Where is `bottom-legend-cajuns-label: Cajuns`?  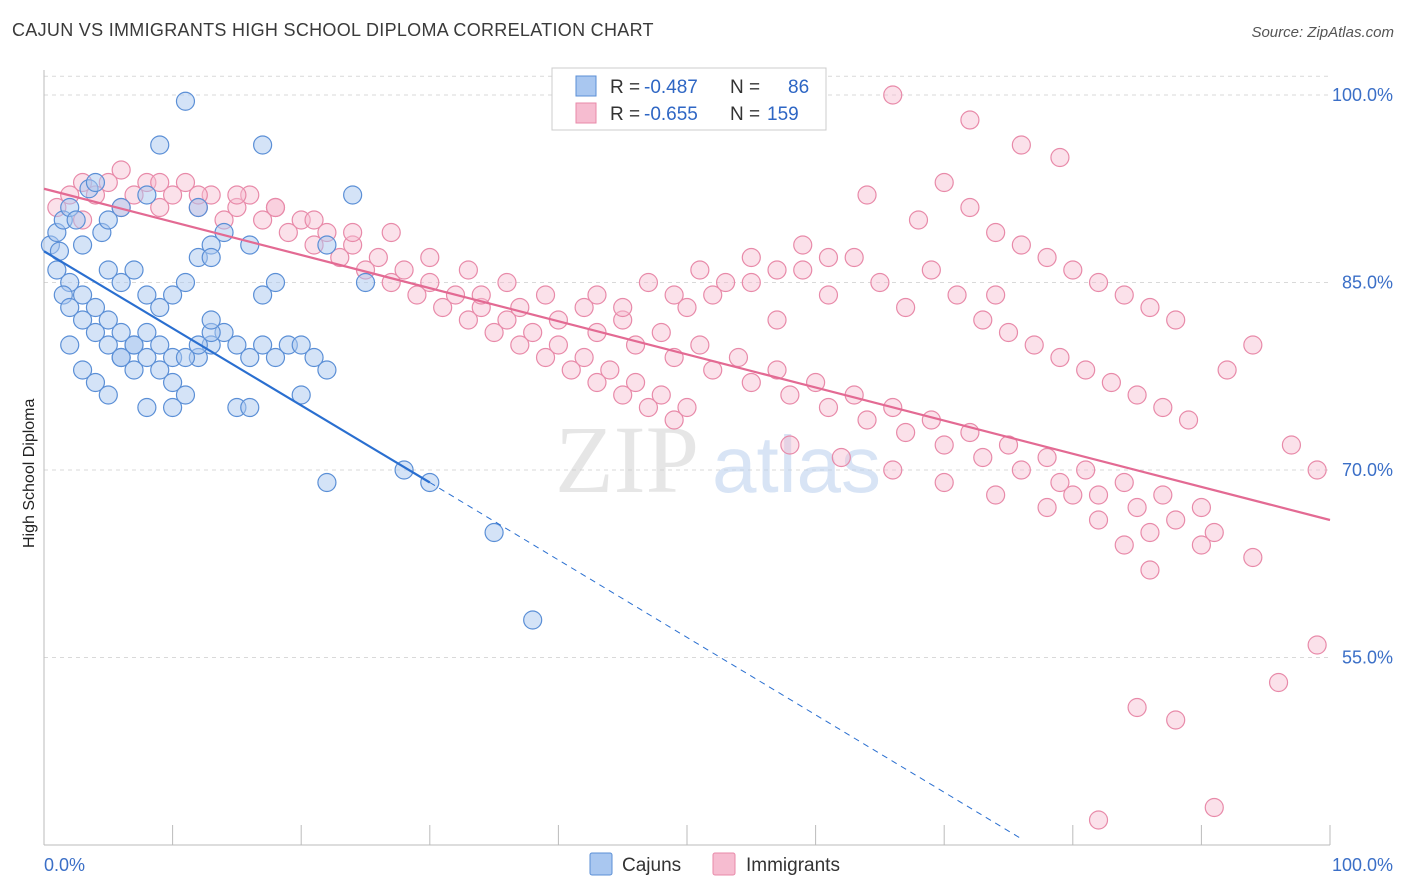 bottom-legend-cajuns-label: Cajuns is located at coordinates (651, 865).